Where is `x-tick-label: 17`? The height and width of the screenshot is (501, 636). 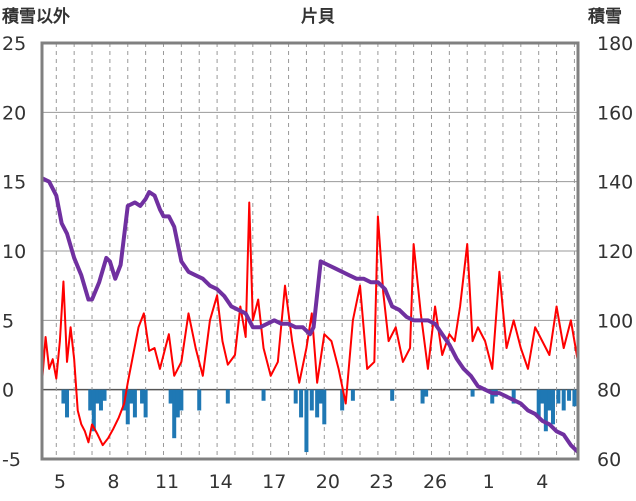 x-tick-label: 17 is located at coordinates (274, 482).